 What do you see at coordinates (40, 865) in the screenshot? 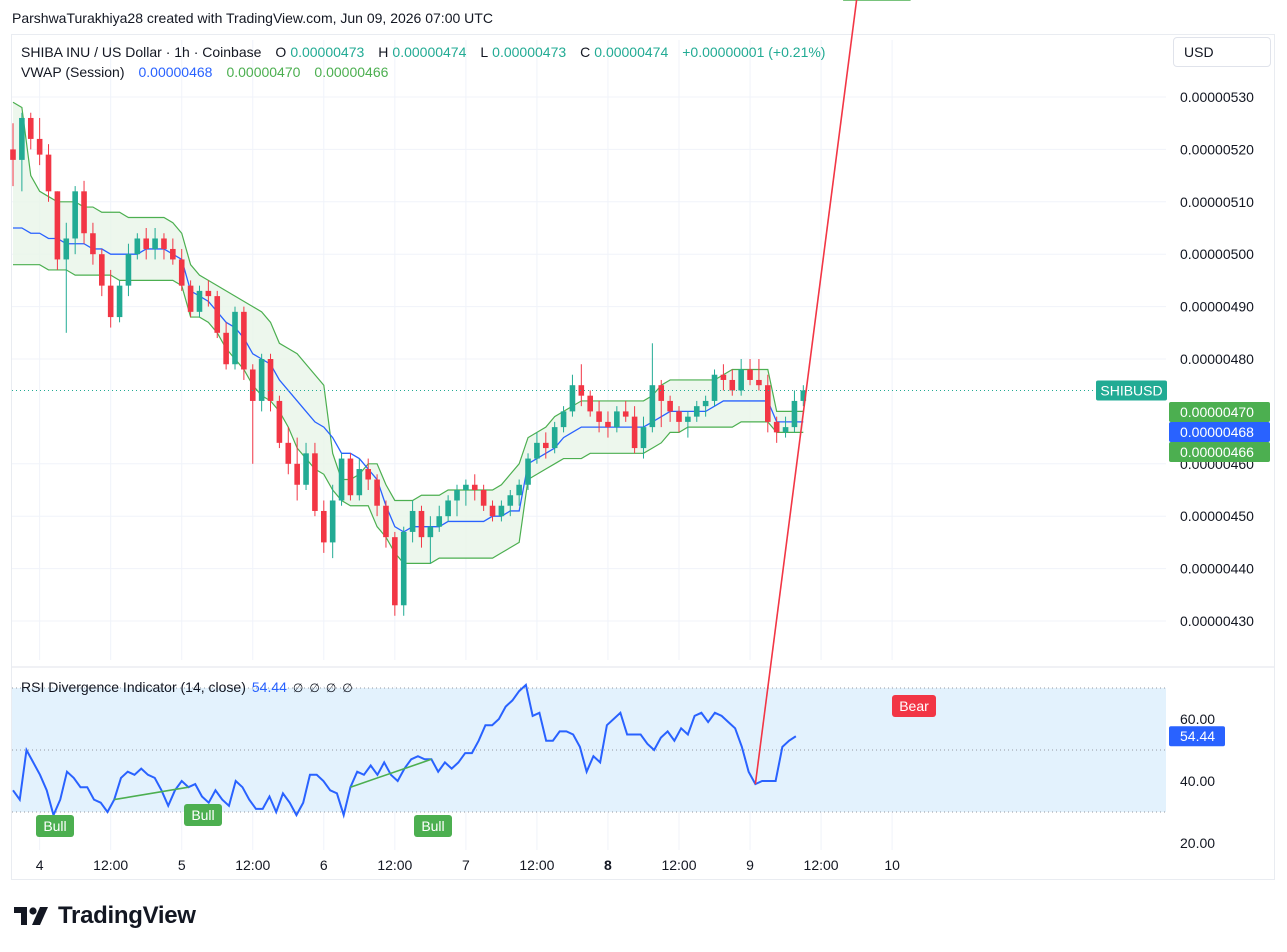
I see `time-axis-label: 4` at bounding box center [40, 865].